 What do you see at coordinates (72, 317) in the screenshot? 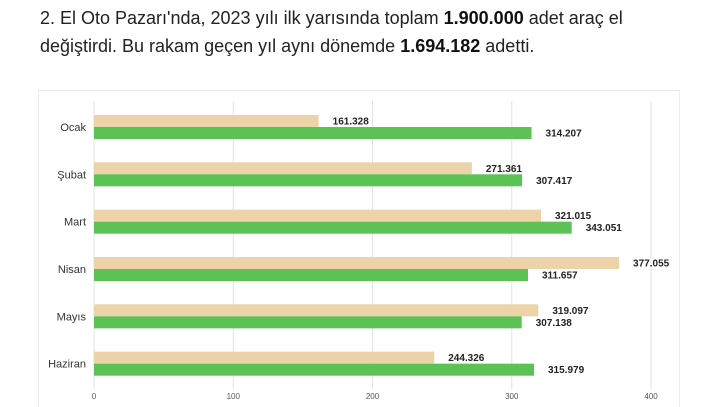
I see `category-label-4: Mayıs` at bounding box center [72, 317].